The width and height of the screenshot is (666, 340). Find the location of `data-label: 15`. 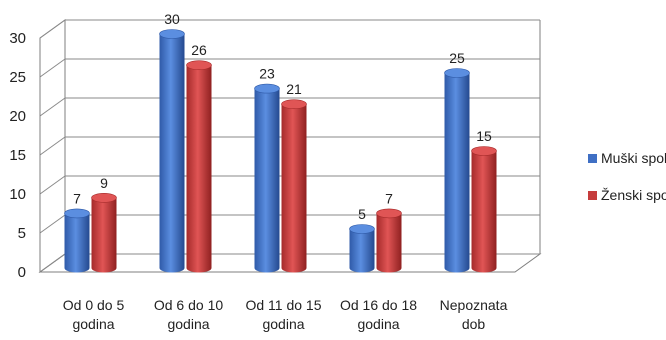

data-label: 15 is located at coordinates (484, 136).